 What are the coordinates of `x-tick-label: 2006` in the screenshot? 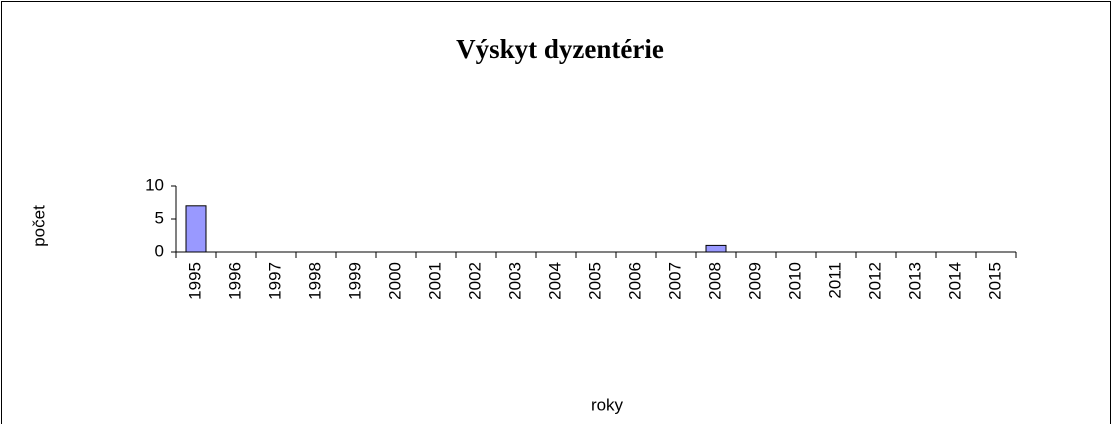 It's located at (634, 281).